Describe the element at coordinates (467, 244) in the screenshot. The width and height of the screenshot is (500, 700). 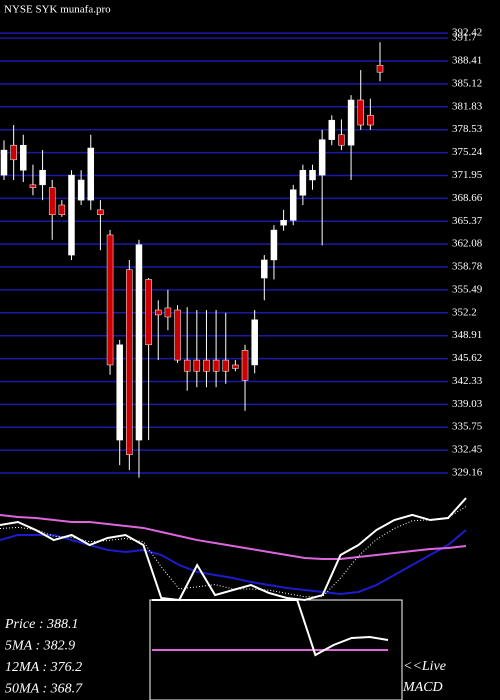
I see `y-tick-label: 362.08` at that location.